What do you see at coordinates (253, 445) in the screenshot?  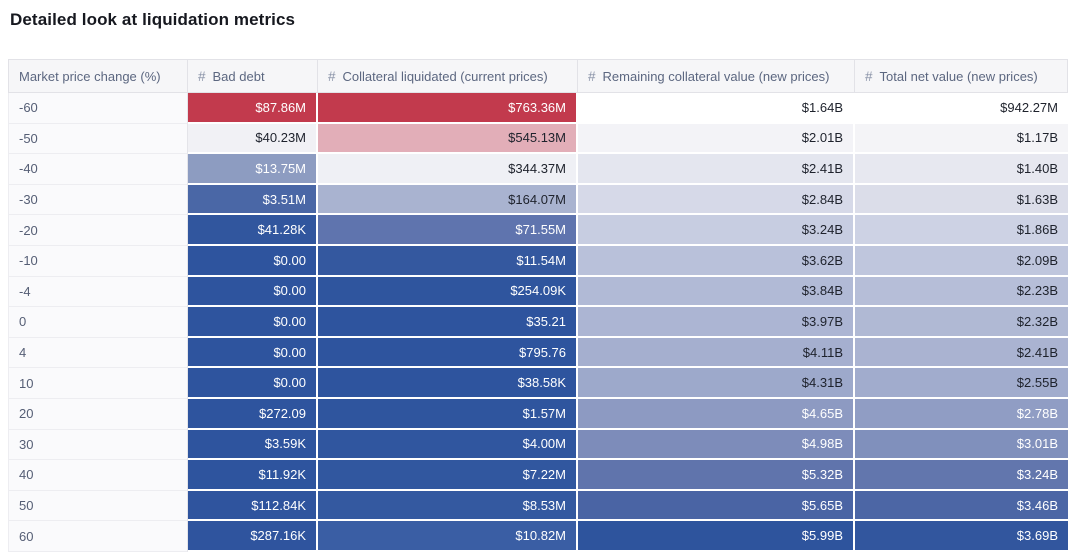 I see `value-cell: $3.59K` at bounding box center [253, 445].